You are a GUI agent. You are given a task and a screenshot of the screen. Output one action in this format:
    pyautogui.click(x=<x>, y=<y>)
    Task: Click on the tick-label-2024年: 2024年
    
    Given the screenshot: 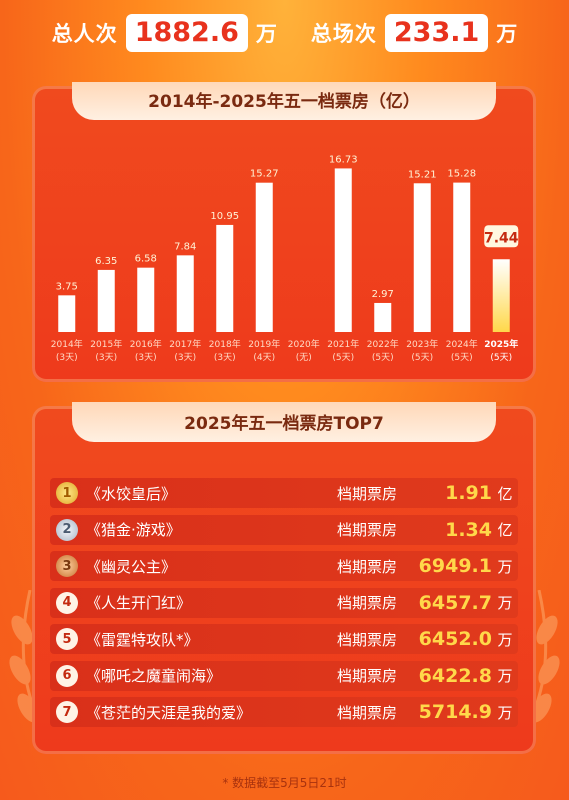 What is the action you would take?
    pyautogui.click(x=462, y=344)
    